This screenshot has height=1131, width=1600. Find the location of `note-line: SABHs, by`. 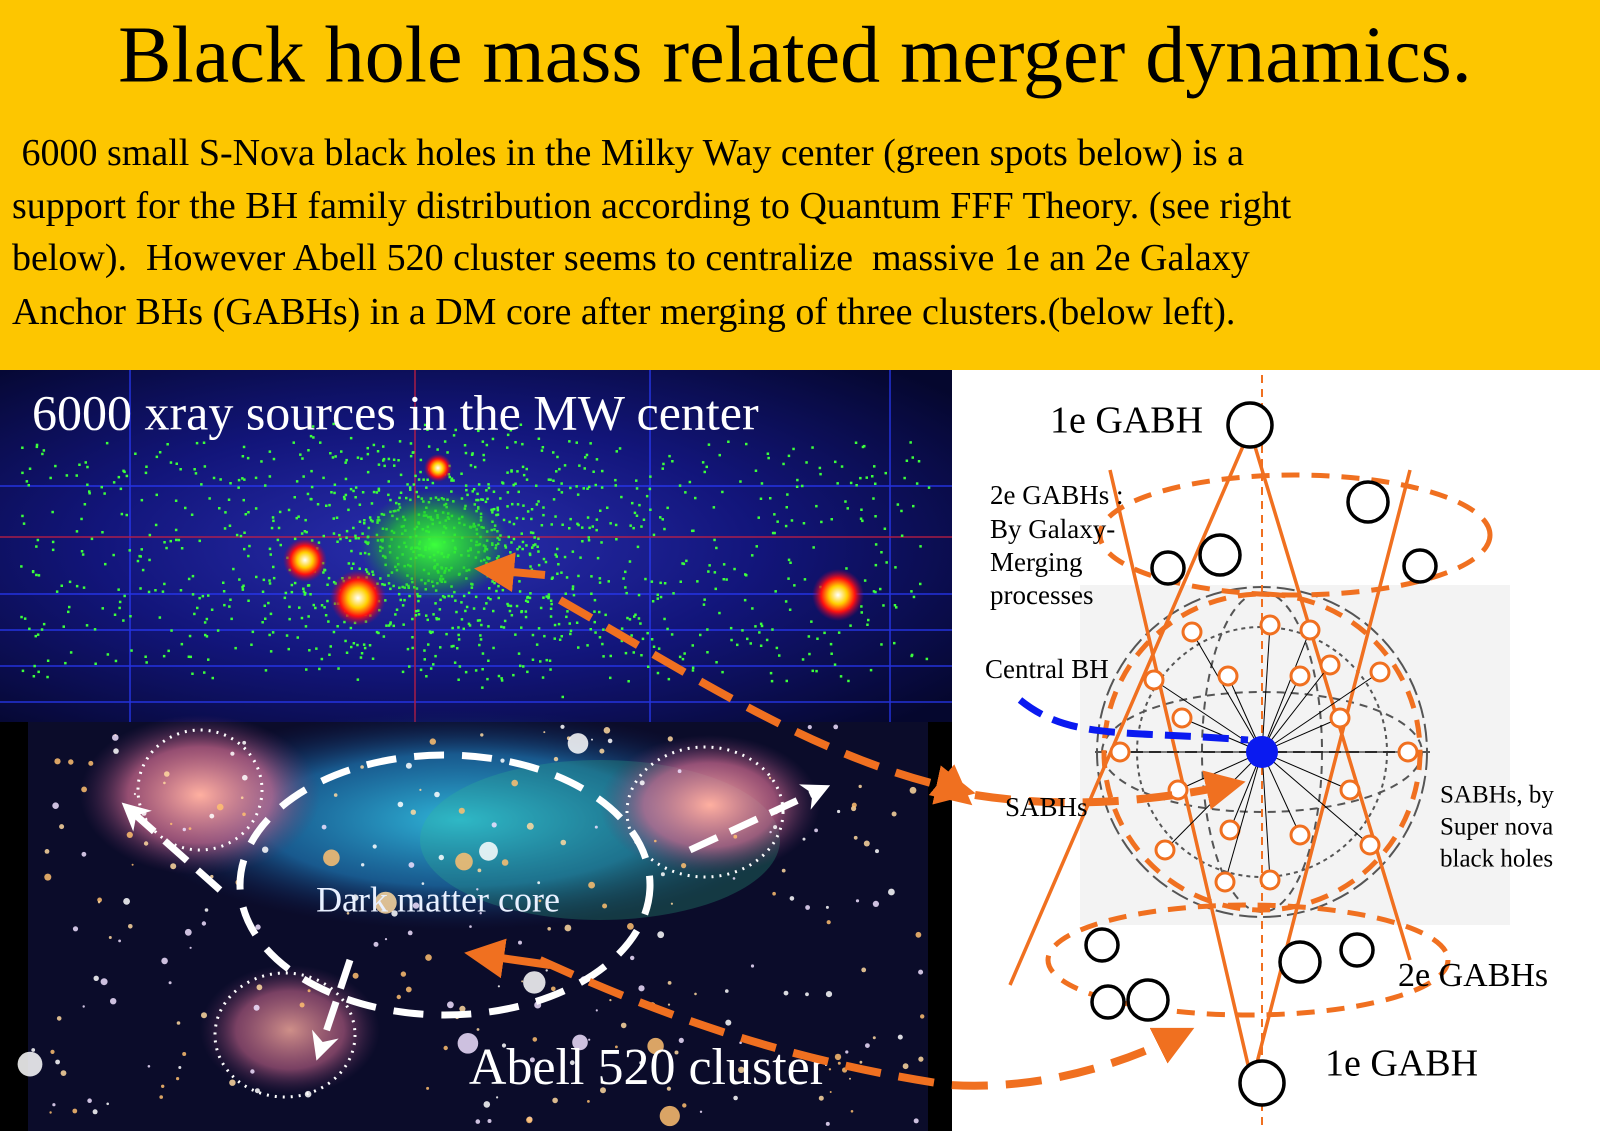

note-line: SABHs, by is located at coordinates (1497, 795).